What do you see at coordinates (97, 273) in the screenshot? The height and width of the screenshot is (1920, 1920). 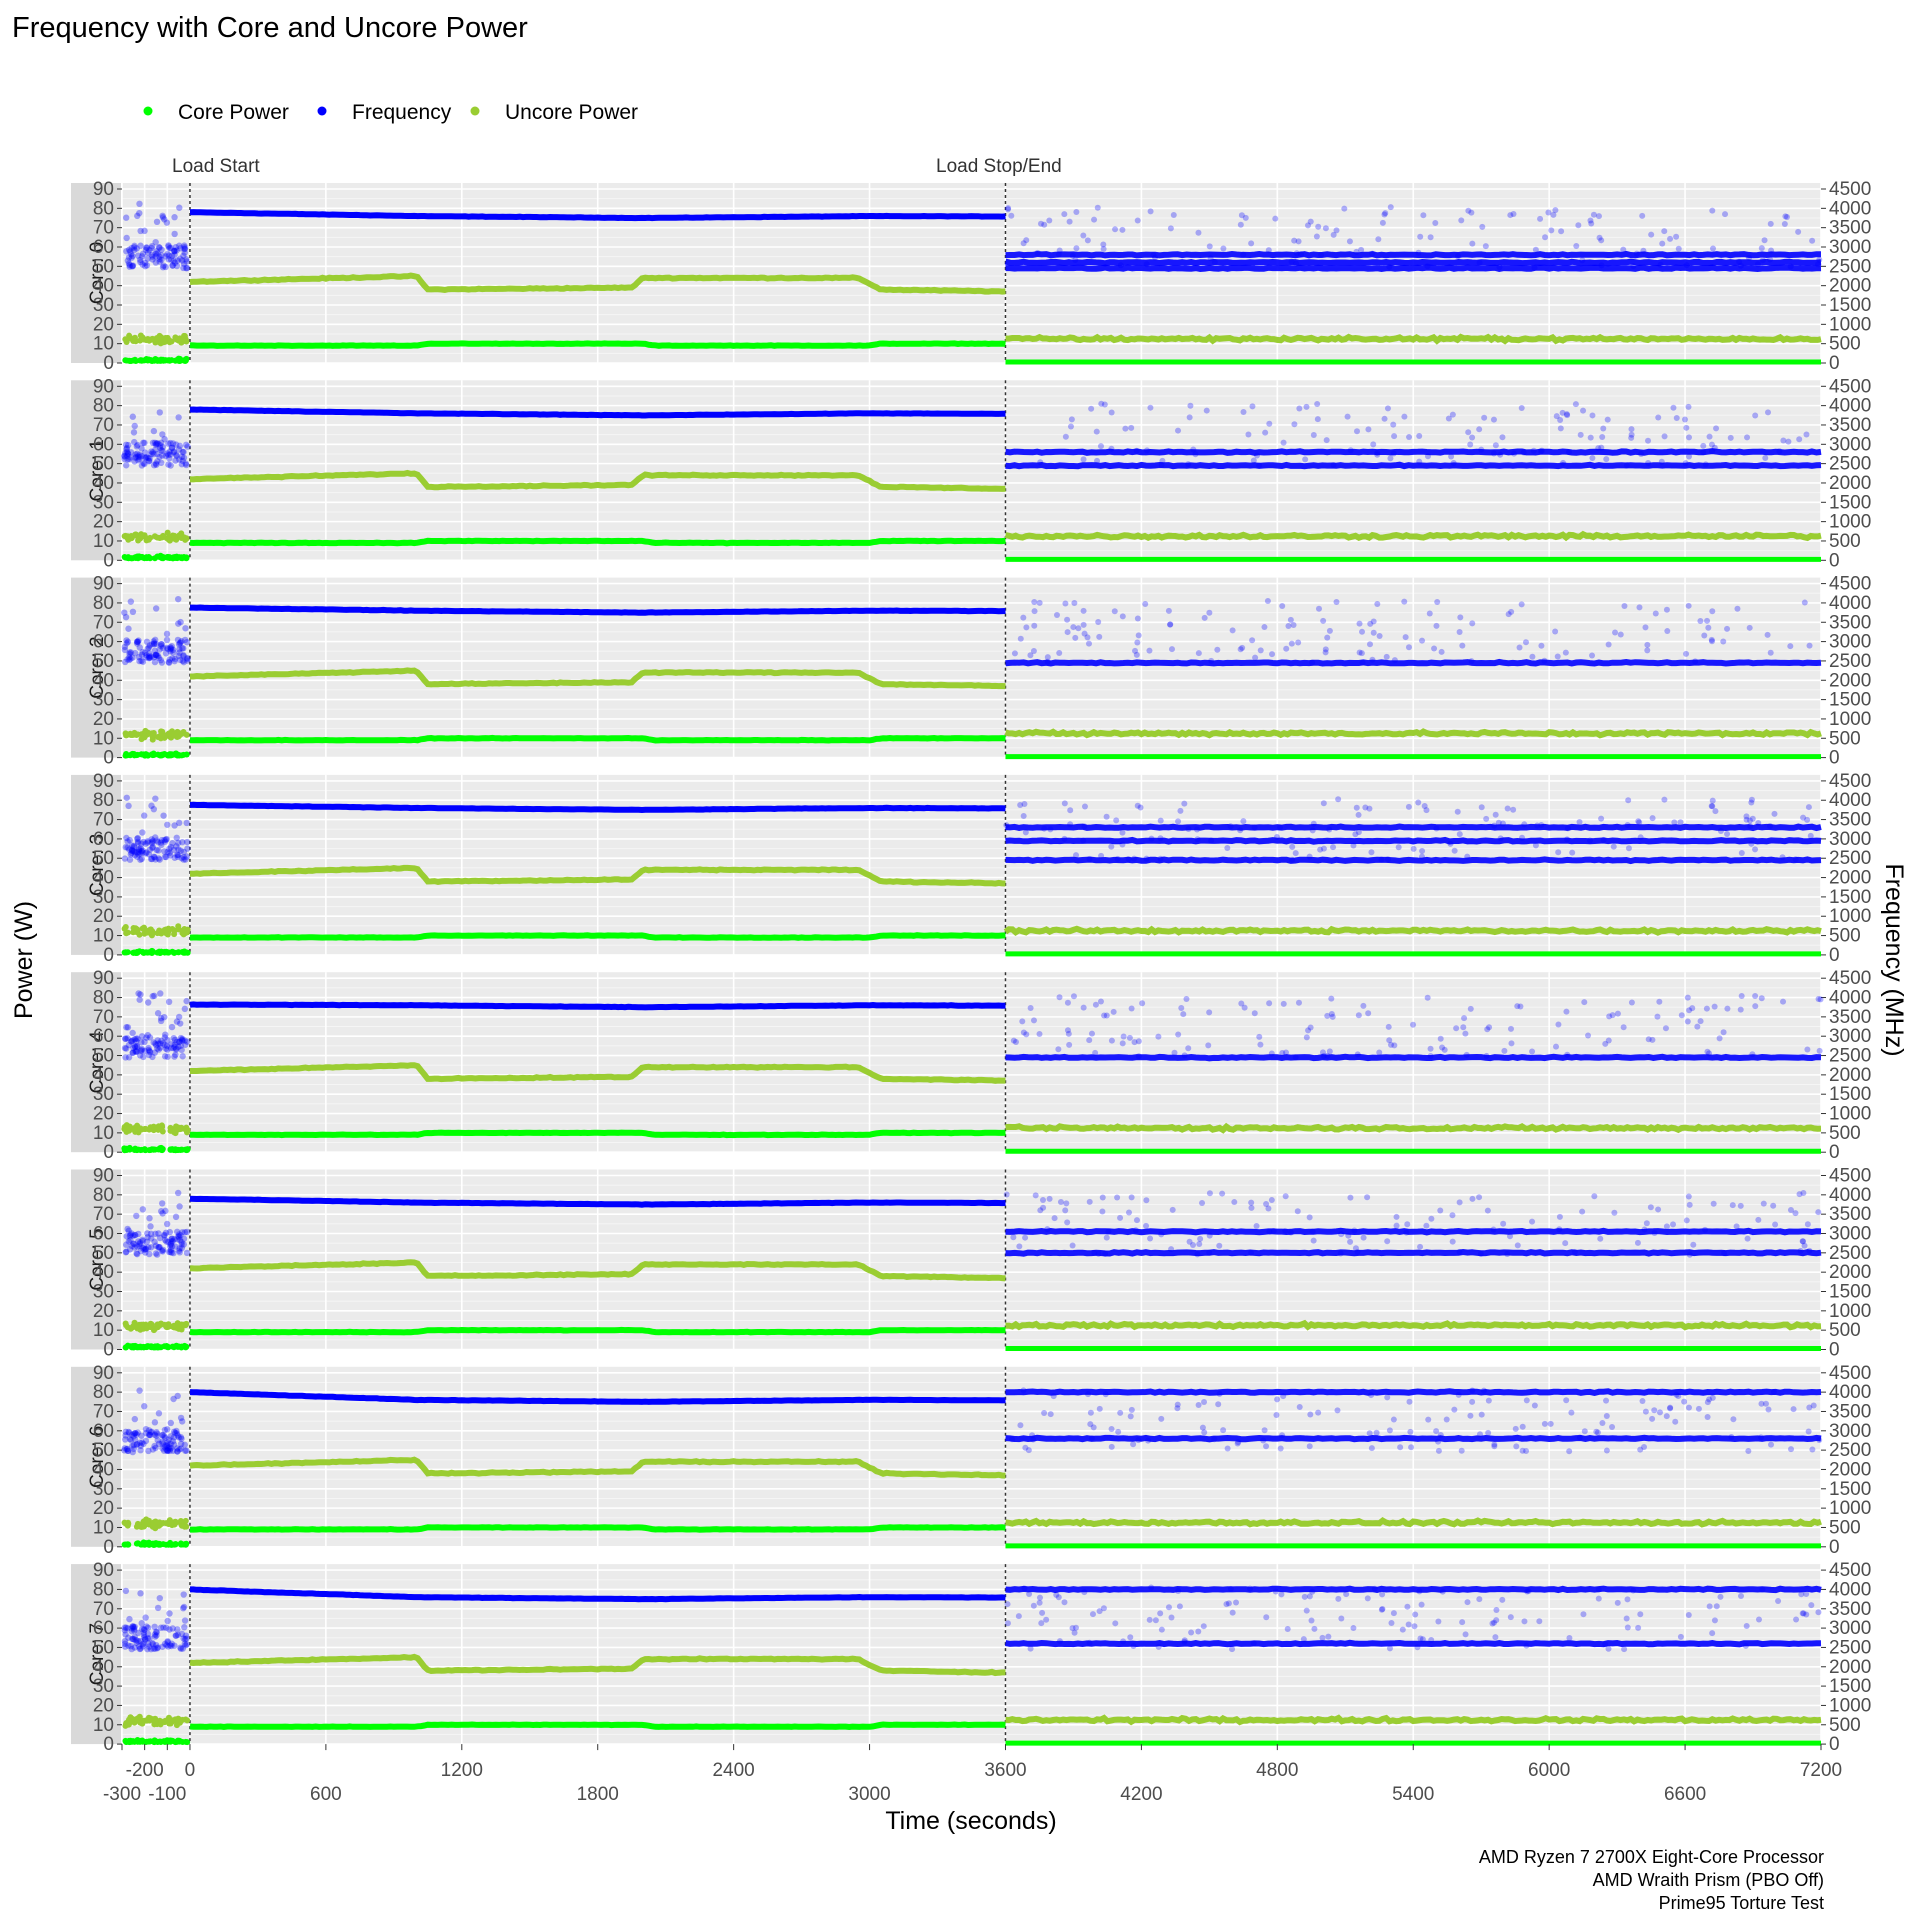 I see `panel-strip-label: Core: 0` at bounding box center [97, 273].